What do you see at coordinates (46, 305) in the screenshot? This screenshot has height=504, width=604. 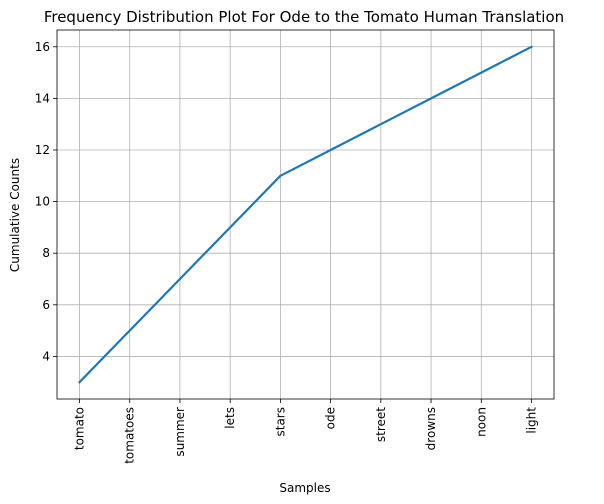 I see `y-tick-label: 6` at bounding box center [46, 305].